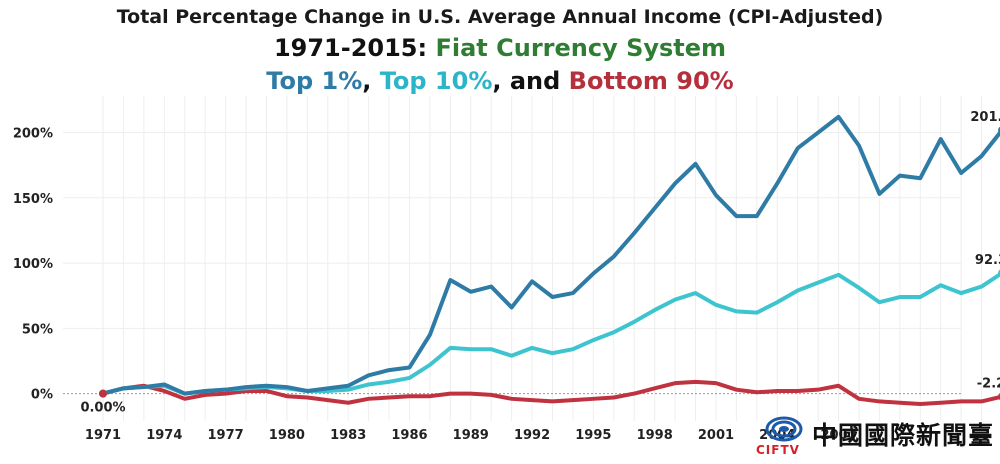 The width and height of the screenshot is (1000, 464). I want to click on subtitle-part: Bottom 90%, so click(651, 81).